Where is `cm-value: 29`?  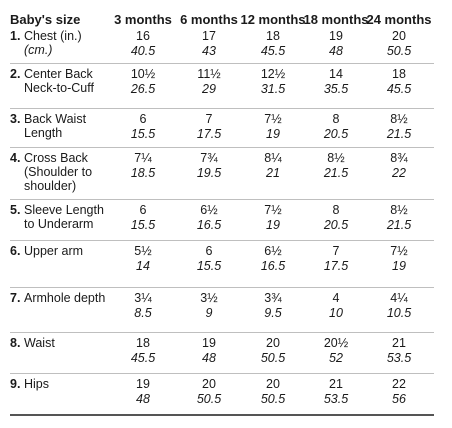 cm-value: 29 is located at coordinates (209, 89).